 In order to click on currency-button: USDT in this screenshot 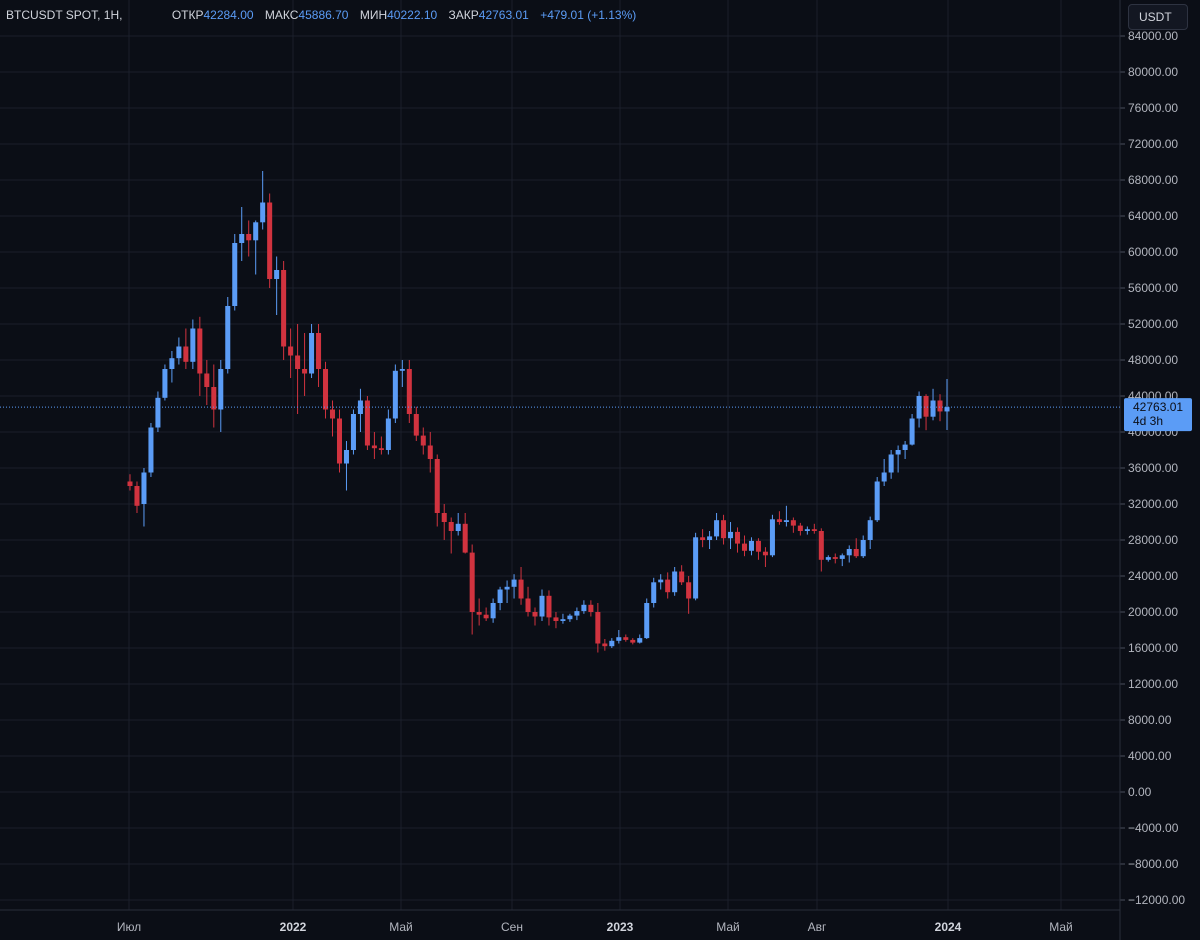, I will do `click(1158, 17)`.